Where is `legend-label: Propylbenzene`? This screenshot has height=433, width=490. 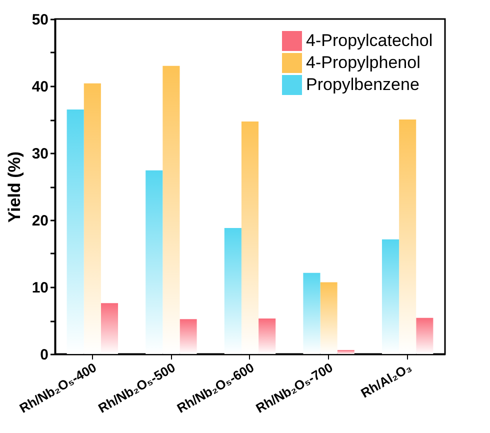
legend-label: Propylbenzene is located at coordinates (363, 84).